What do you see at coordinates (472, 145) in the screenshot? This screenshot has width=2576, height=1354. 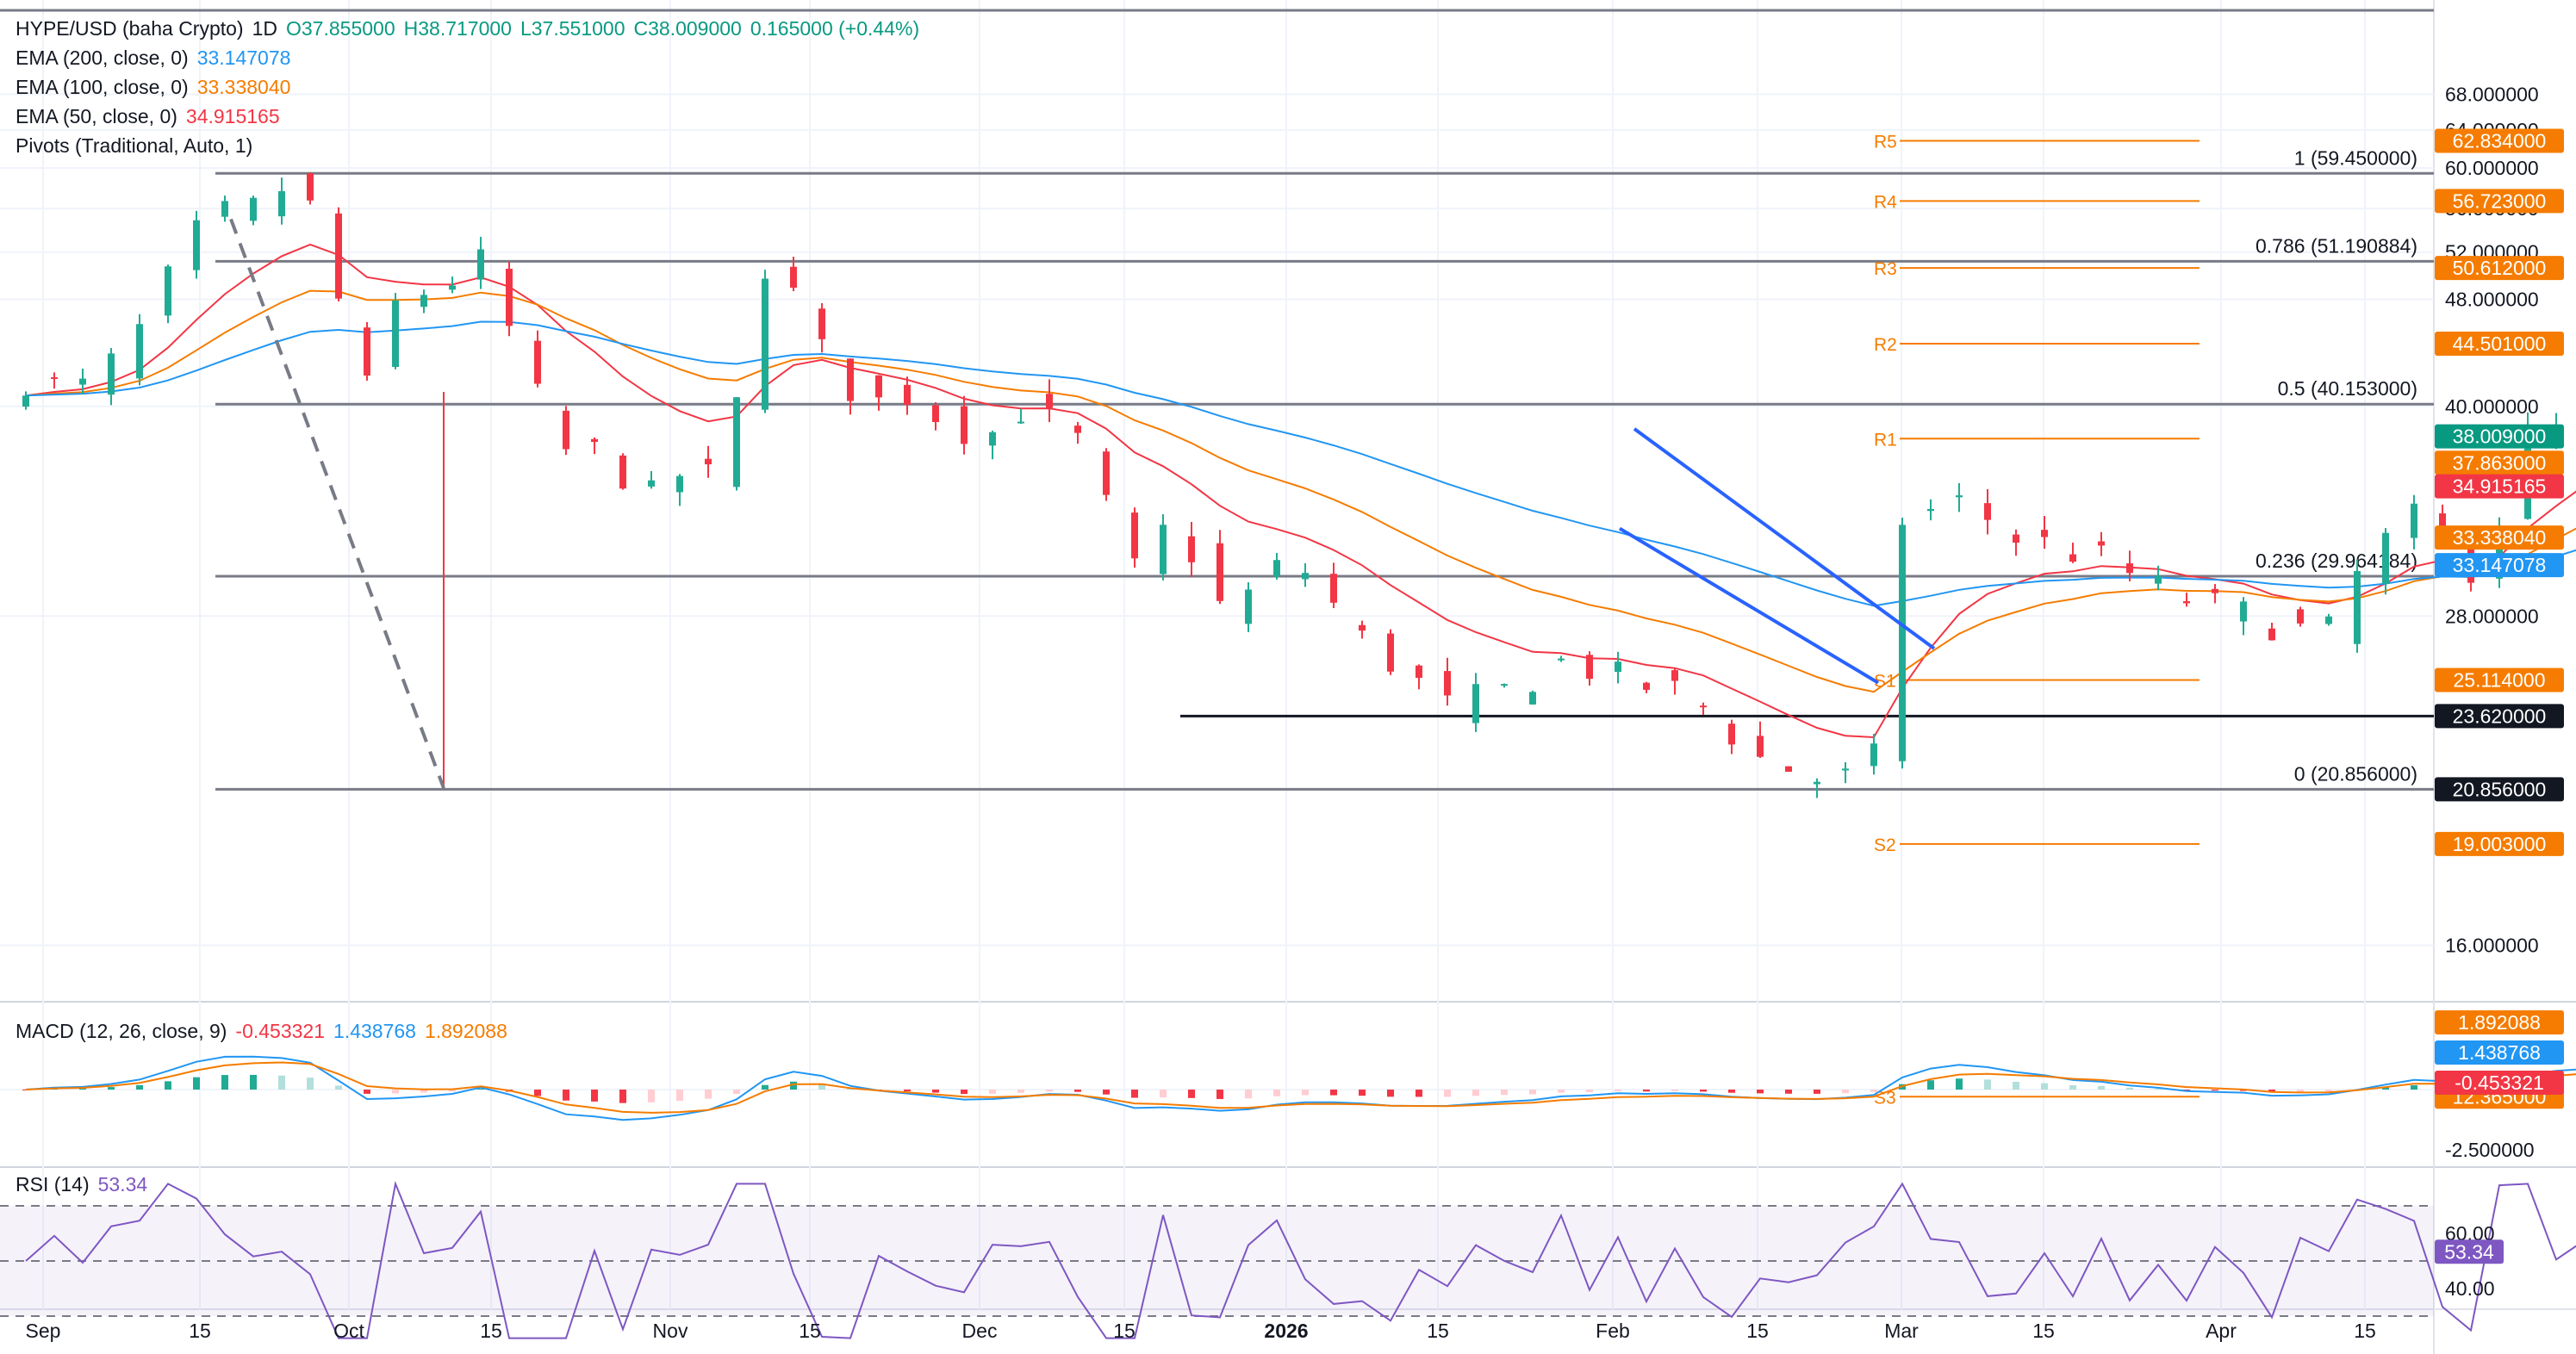 I see `pivots-legend: Pivots (Traditional, Auto, 1)` at bounding box center [472, 145].